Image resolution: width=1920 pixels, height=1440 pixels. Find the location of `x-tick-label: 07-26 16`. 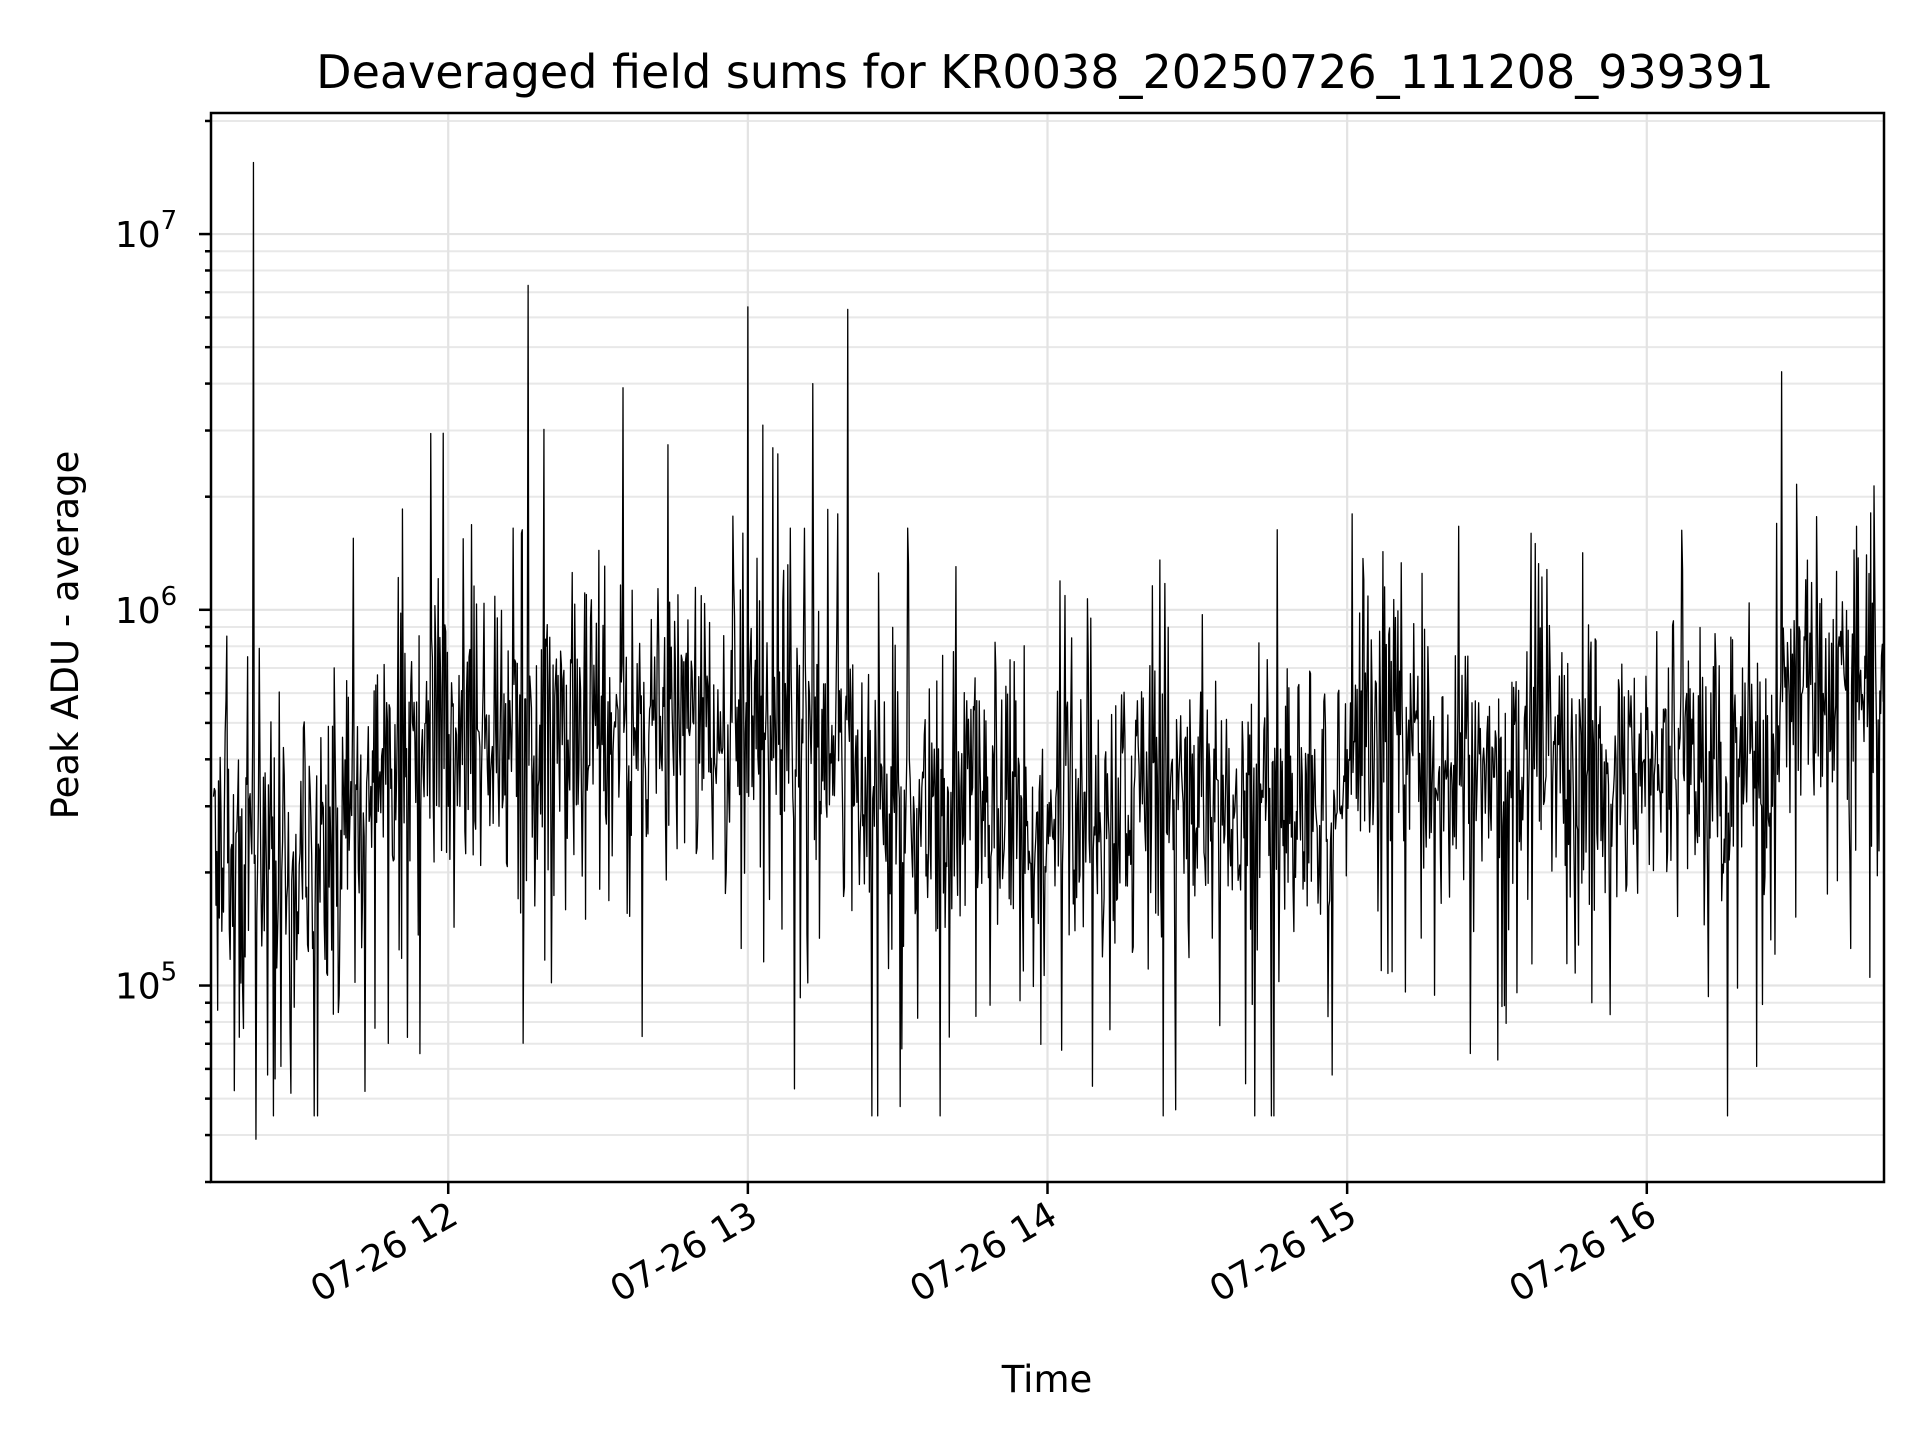

x-tick-label: 07-26 16 is located at coordinates (1583, 1252).